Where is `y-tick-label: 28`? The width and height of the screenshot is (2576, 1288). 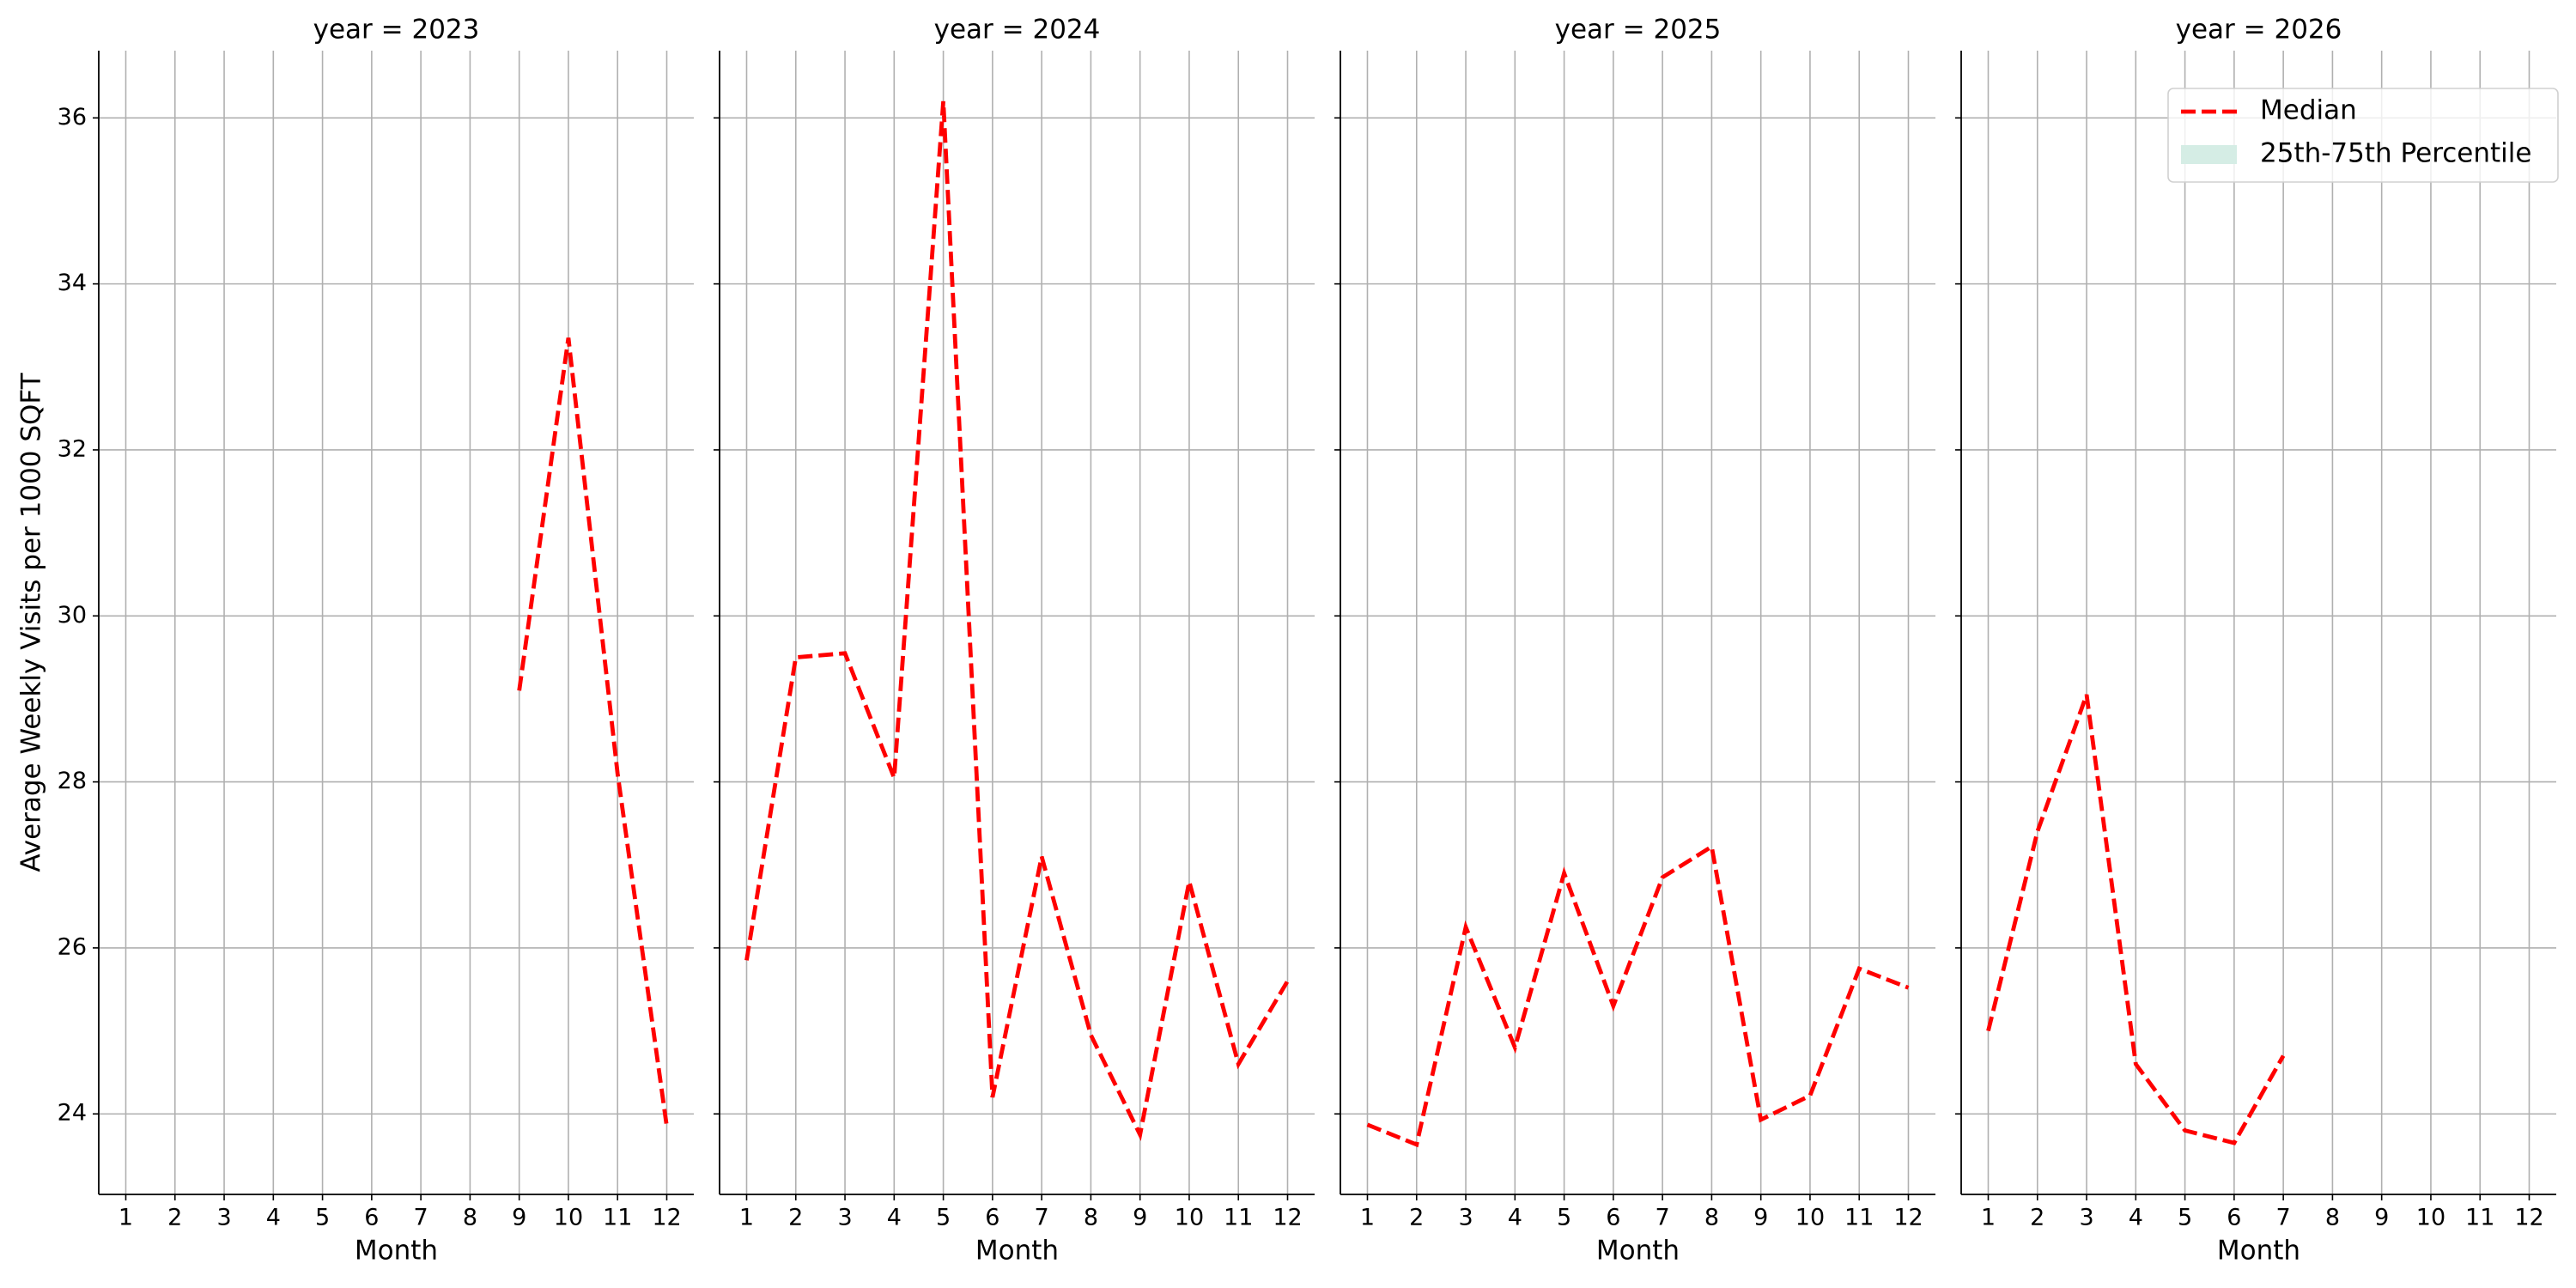
y-tick-label: 28 is located at coordinates (72, 781).